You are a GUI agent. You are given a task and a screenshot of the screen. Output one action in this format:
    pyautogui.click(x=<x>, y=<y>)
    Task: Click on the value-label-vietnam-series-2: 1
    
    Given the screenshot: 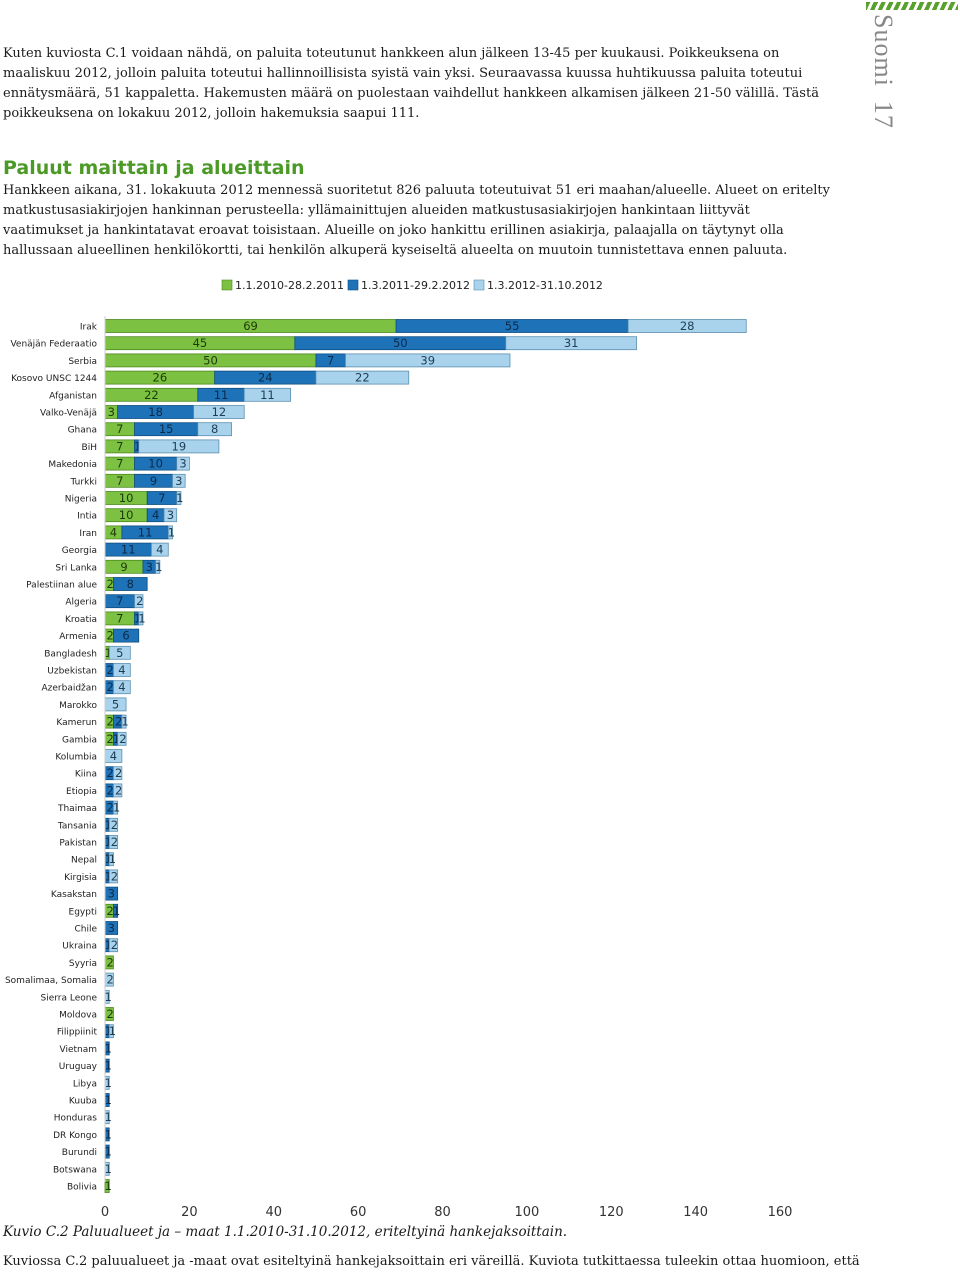 What is the action you would take?
    pyautogui.click(x=107, y=1048)
    